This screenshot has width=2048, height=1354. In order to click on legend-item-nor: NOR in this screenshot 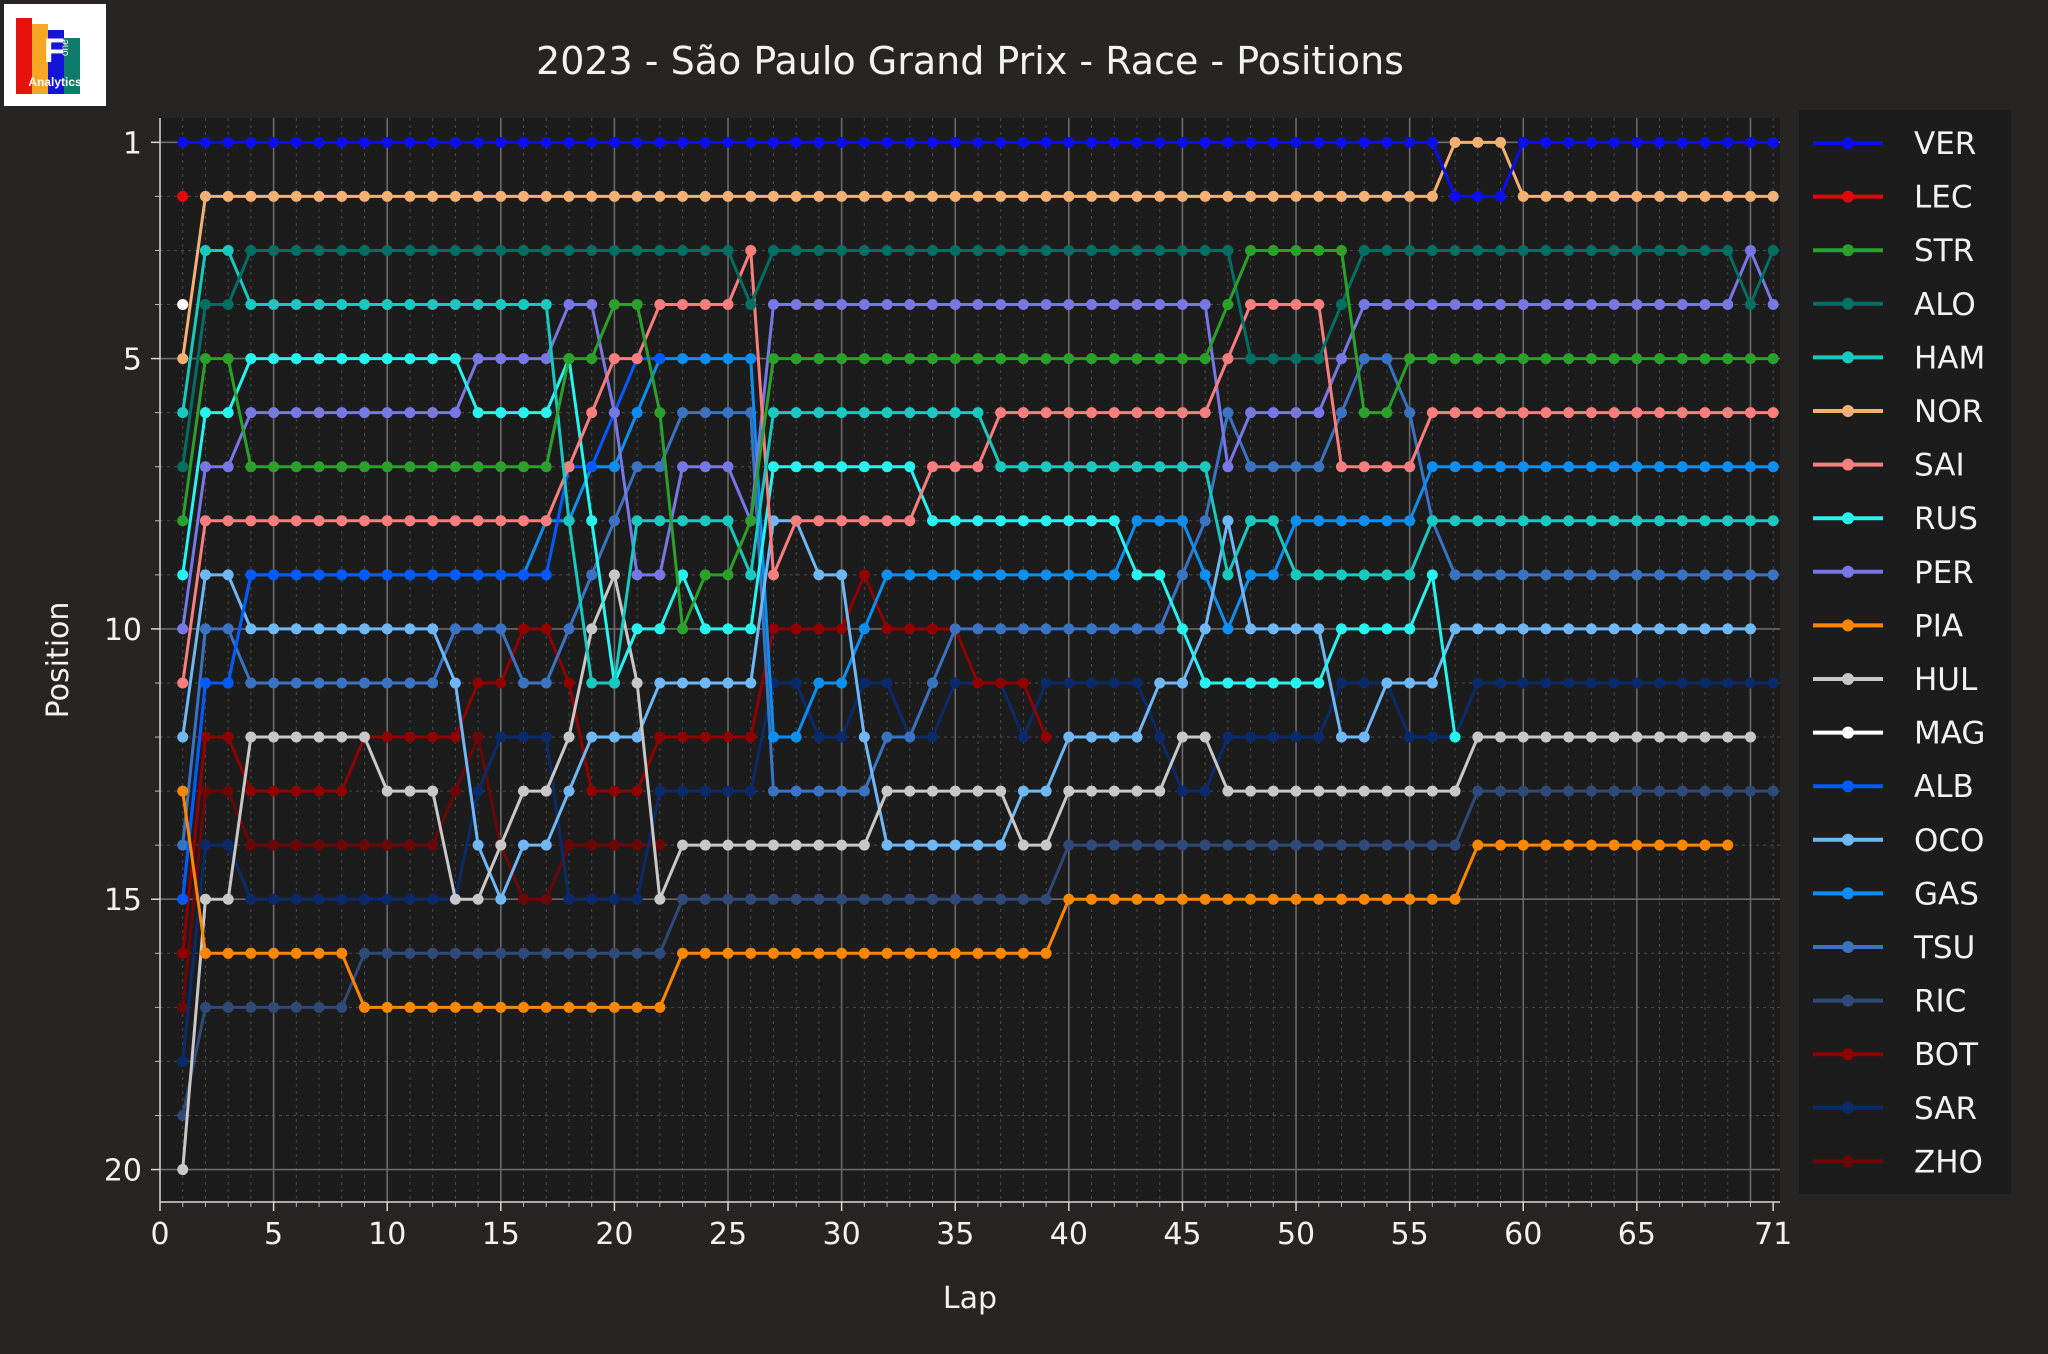, I will do `click(1898, 412)`.